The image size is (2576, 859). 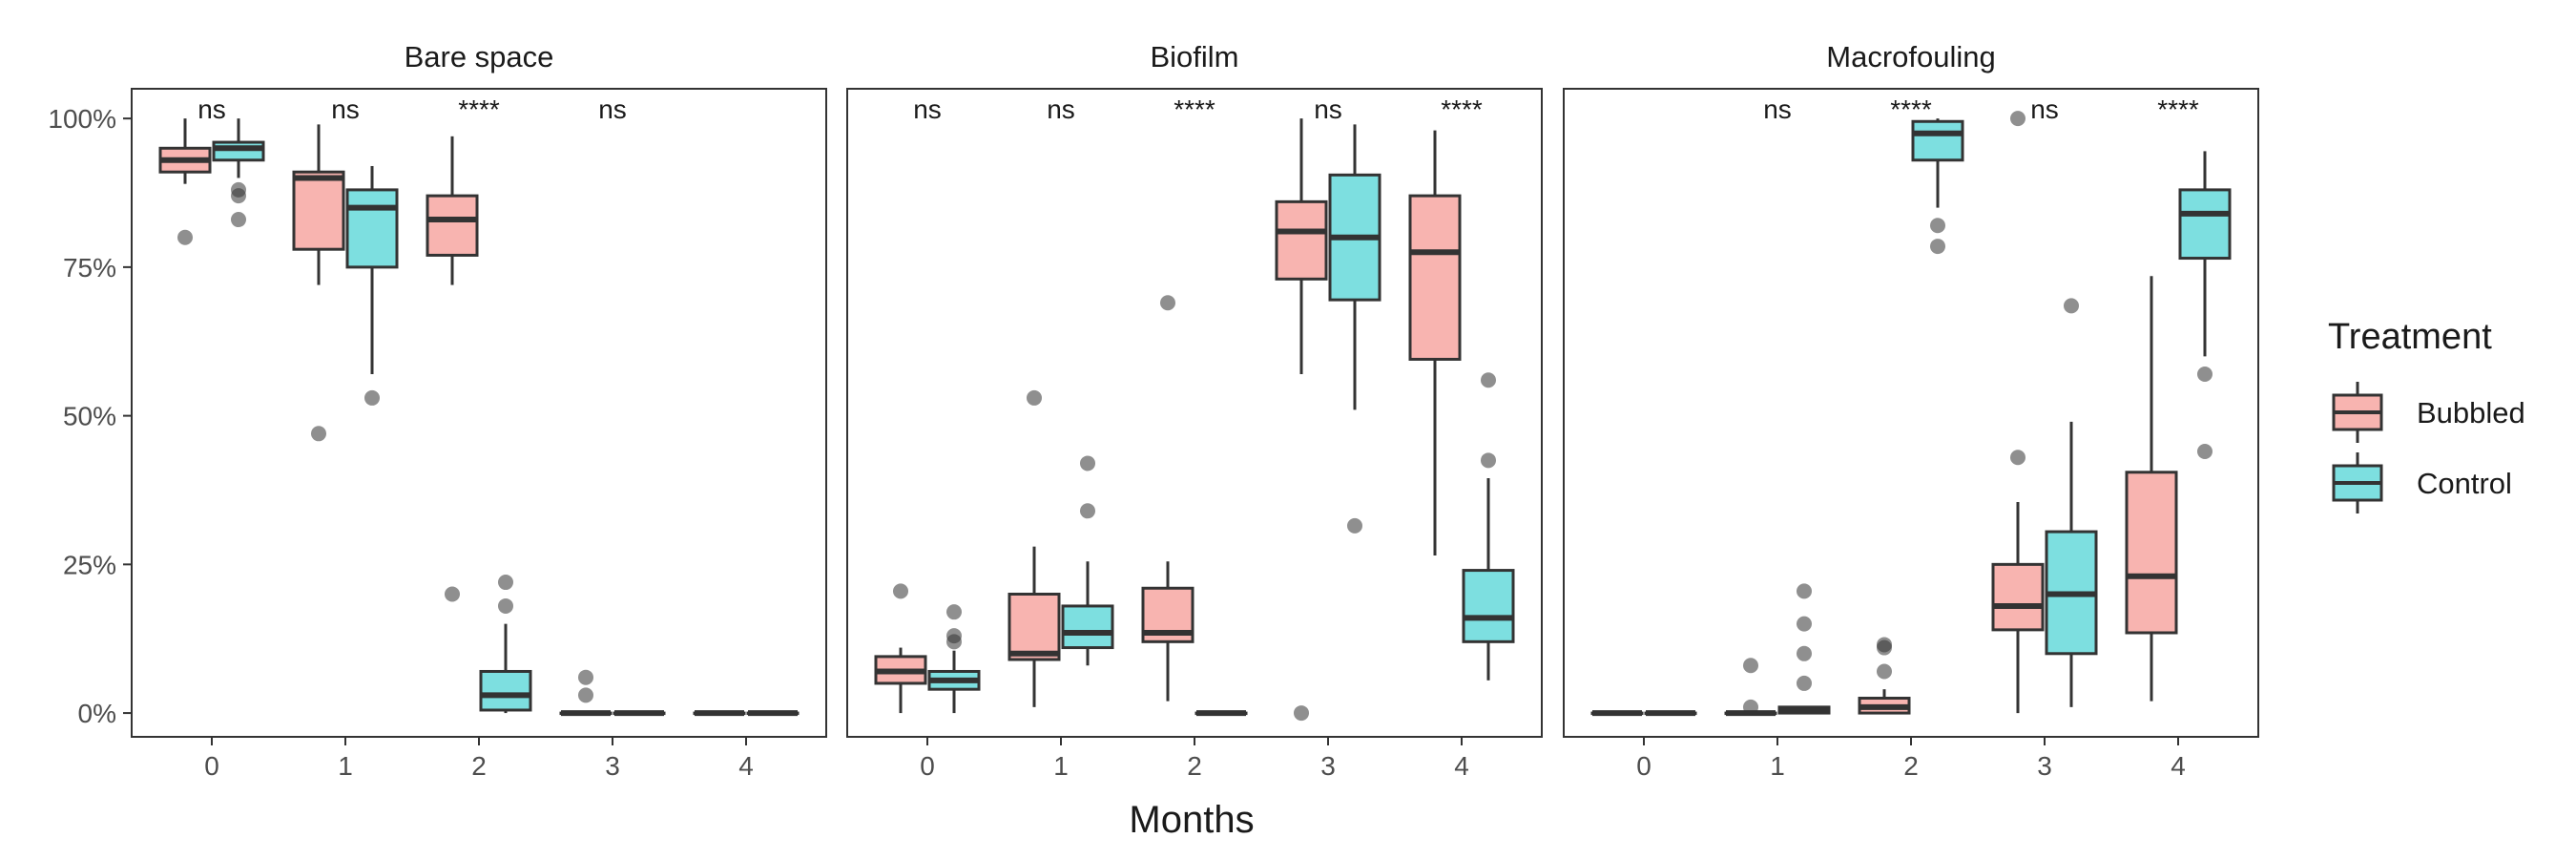 What do you see at coordinates (82, 119) in the screenshot?
I see `y-tick-label: 100%` at bounding box center [82, 119].